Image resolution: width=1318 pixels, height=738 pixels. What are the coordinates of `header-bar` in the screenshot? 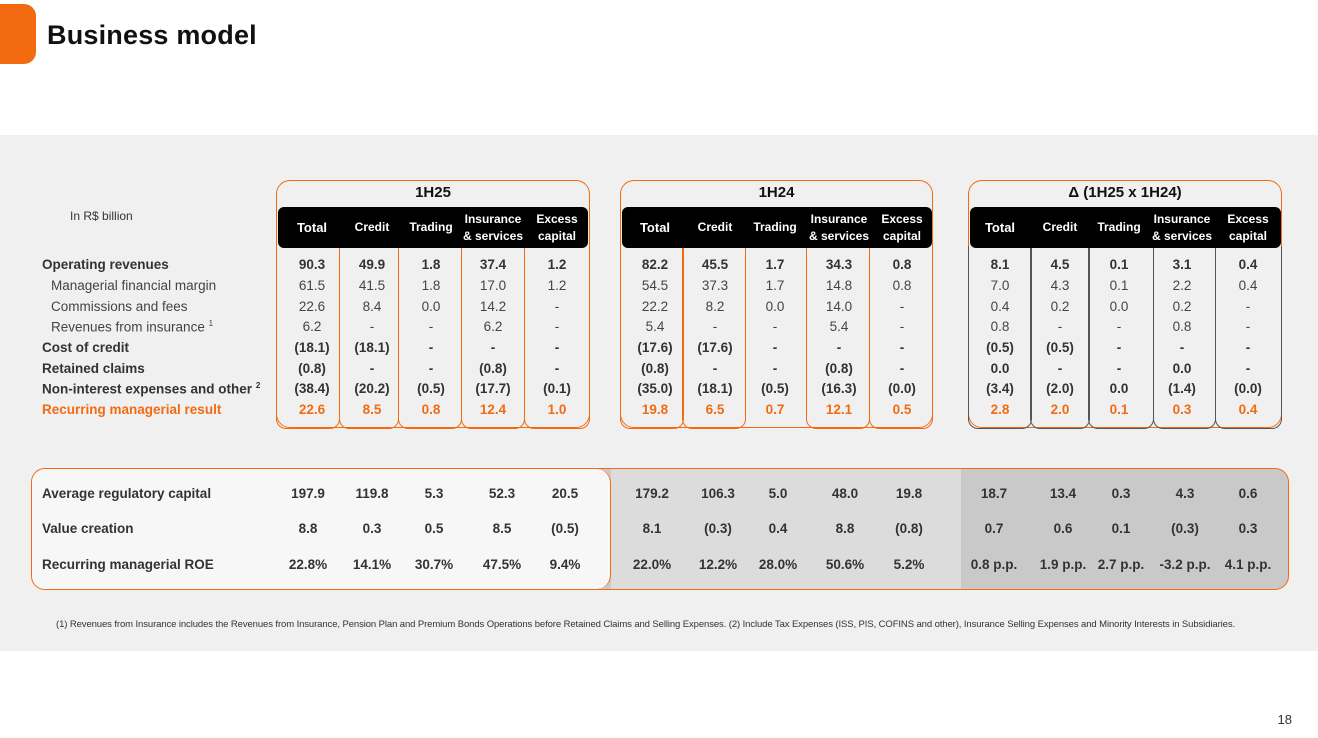 It's located at (433, 227).